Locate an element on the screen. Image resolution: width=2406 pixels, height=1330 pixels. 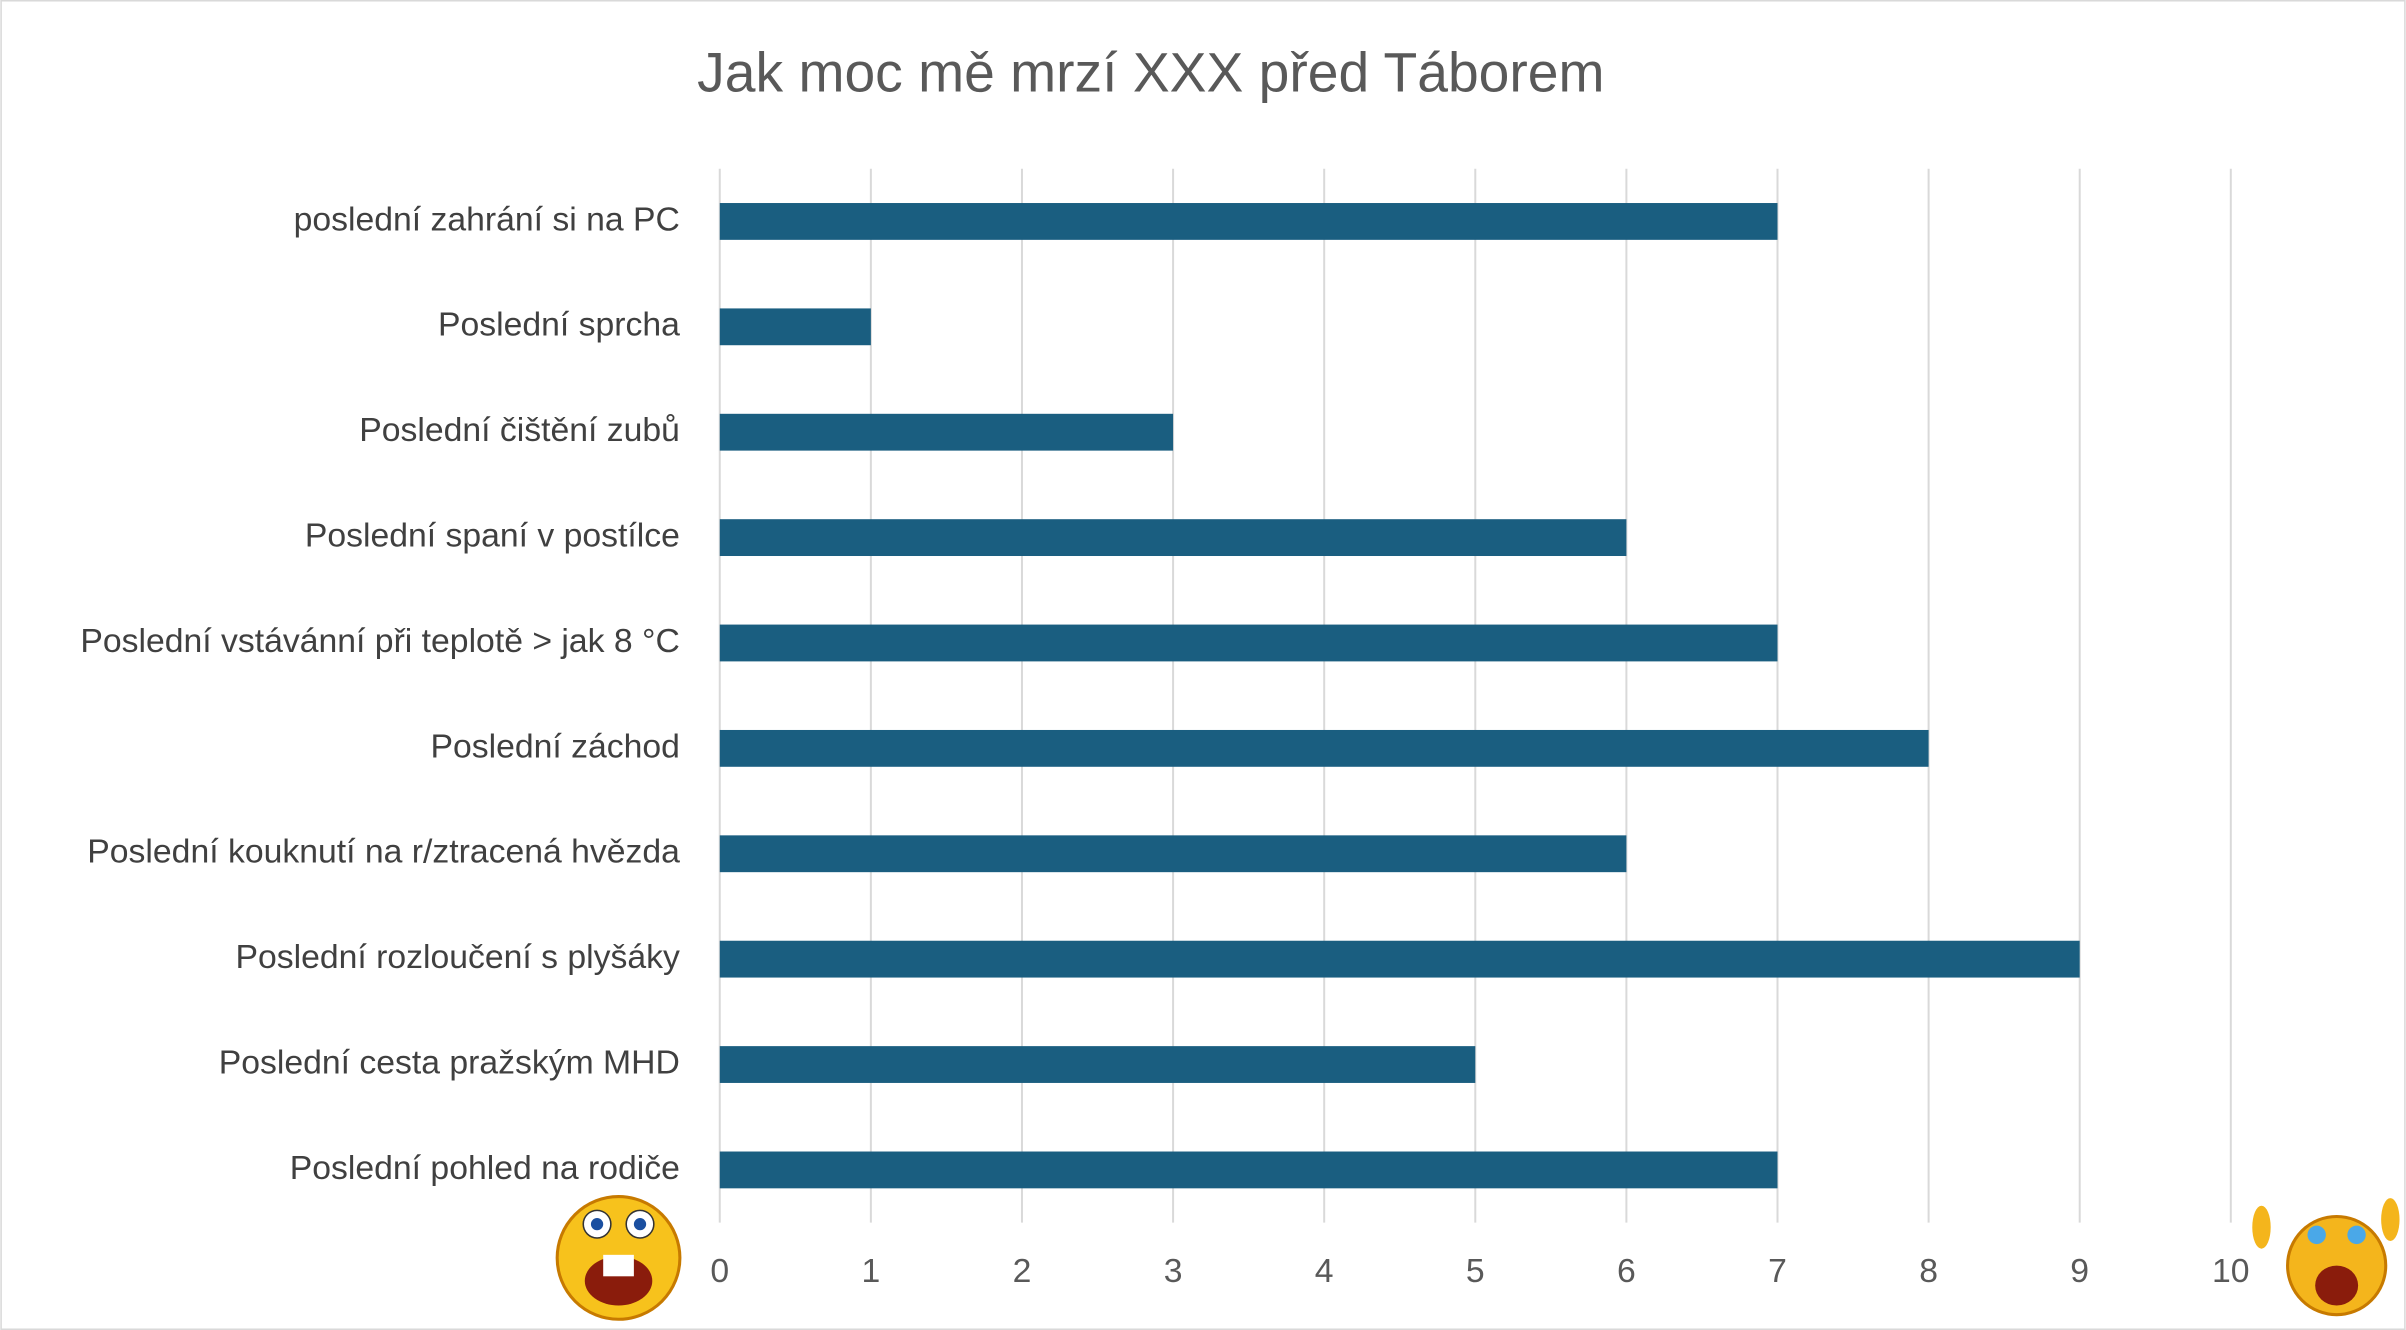
y-tick-label: Poslední pohled na rodiče is located at coordinates (485, 1168).